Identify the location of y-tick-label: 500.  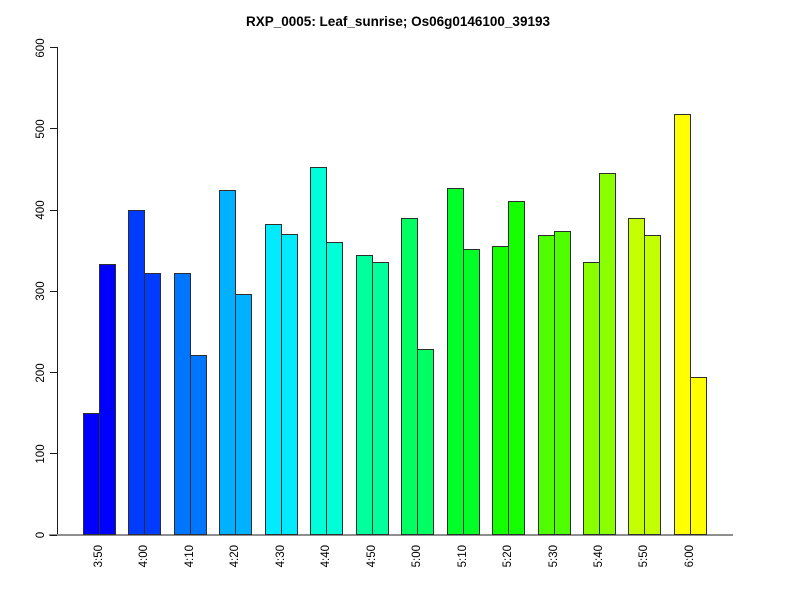
(41, 129).